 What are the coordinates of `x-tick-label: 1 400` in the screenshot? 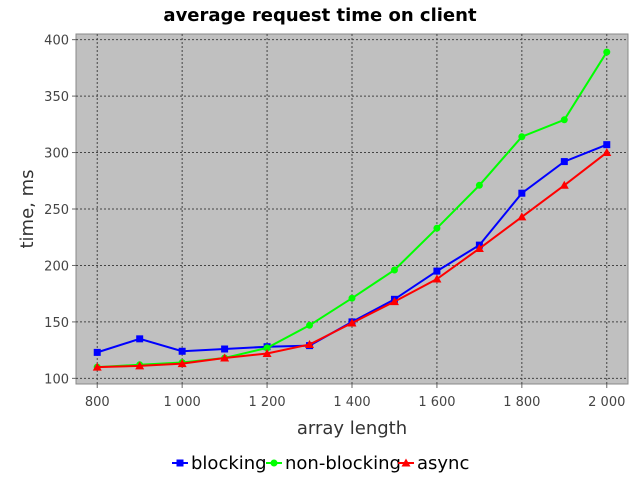 It's located at (351, 402).